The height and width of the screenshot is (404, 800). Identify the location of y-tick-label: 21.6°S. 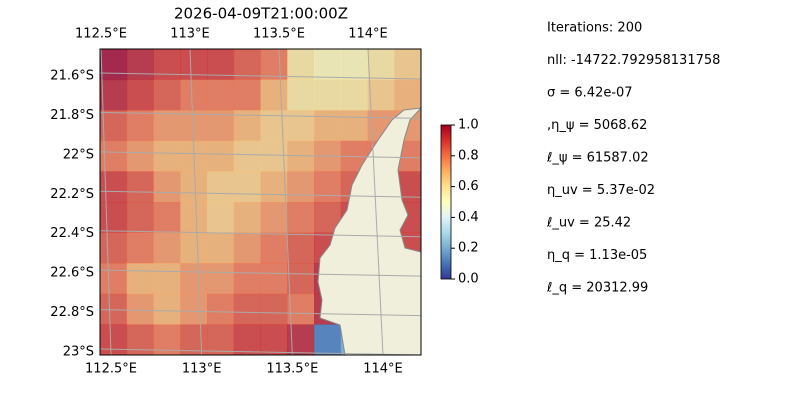
(72, 76).